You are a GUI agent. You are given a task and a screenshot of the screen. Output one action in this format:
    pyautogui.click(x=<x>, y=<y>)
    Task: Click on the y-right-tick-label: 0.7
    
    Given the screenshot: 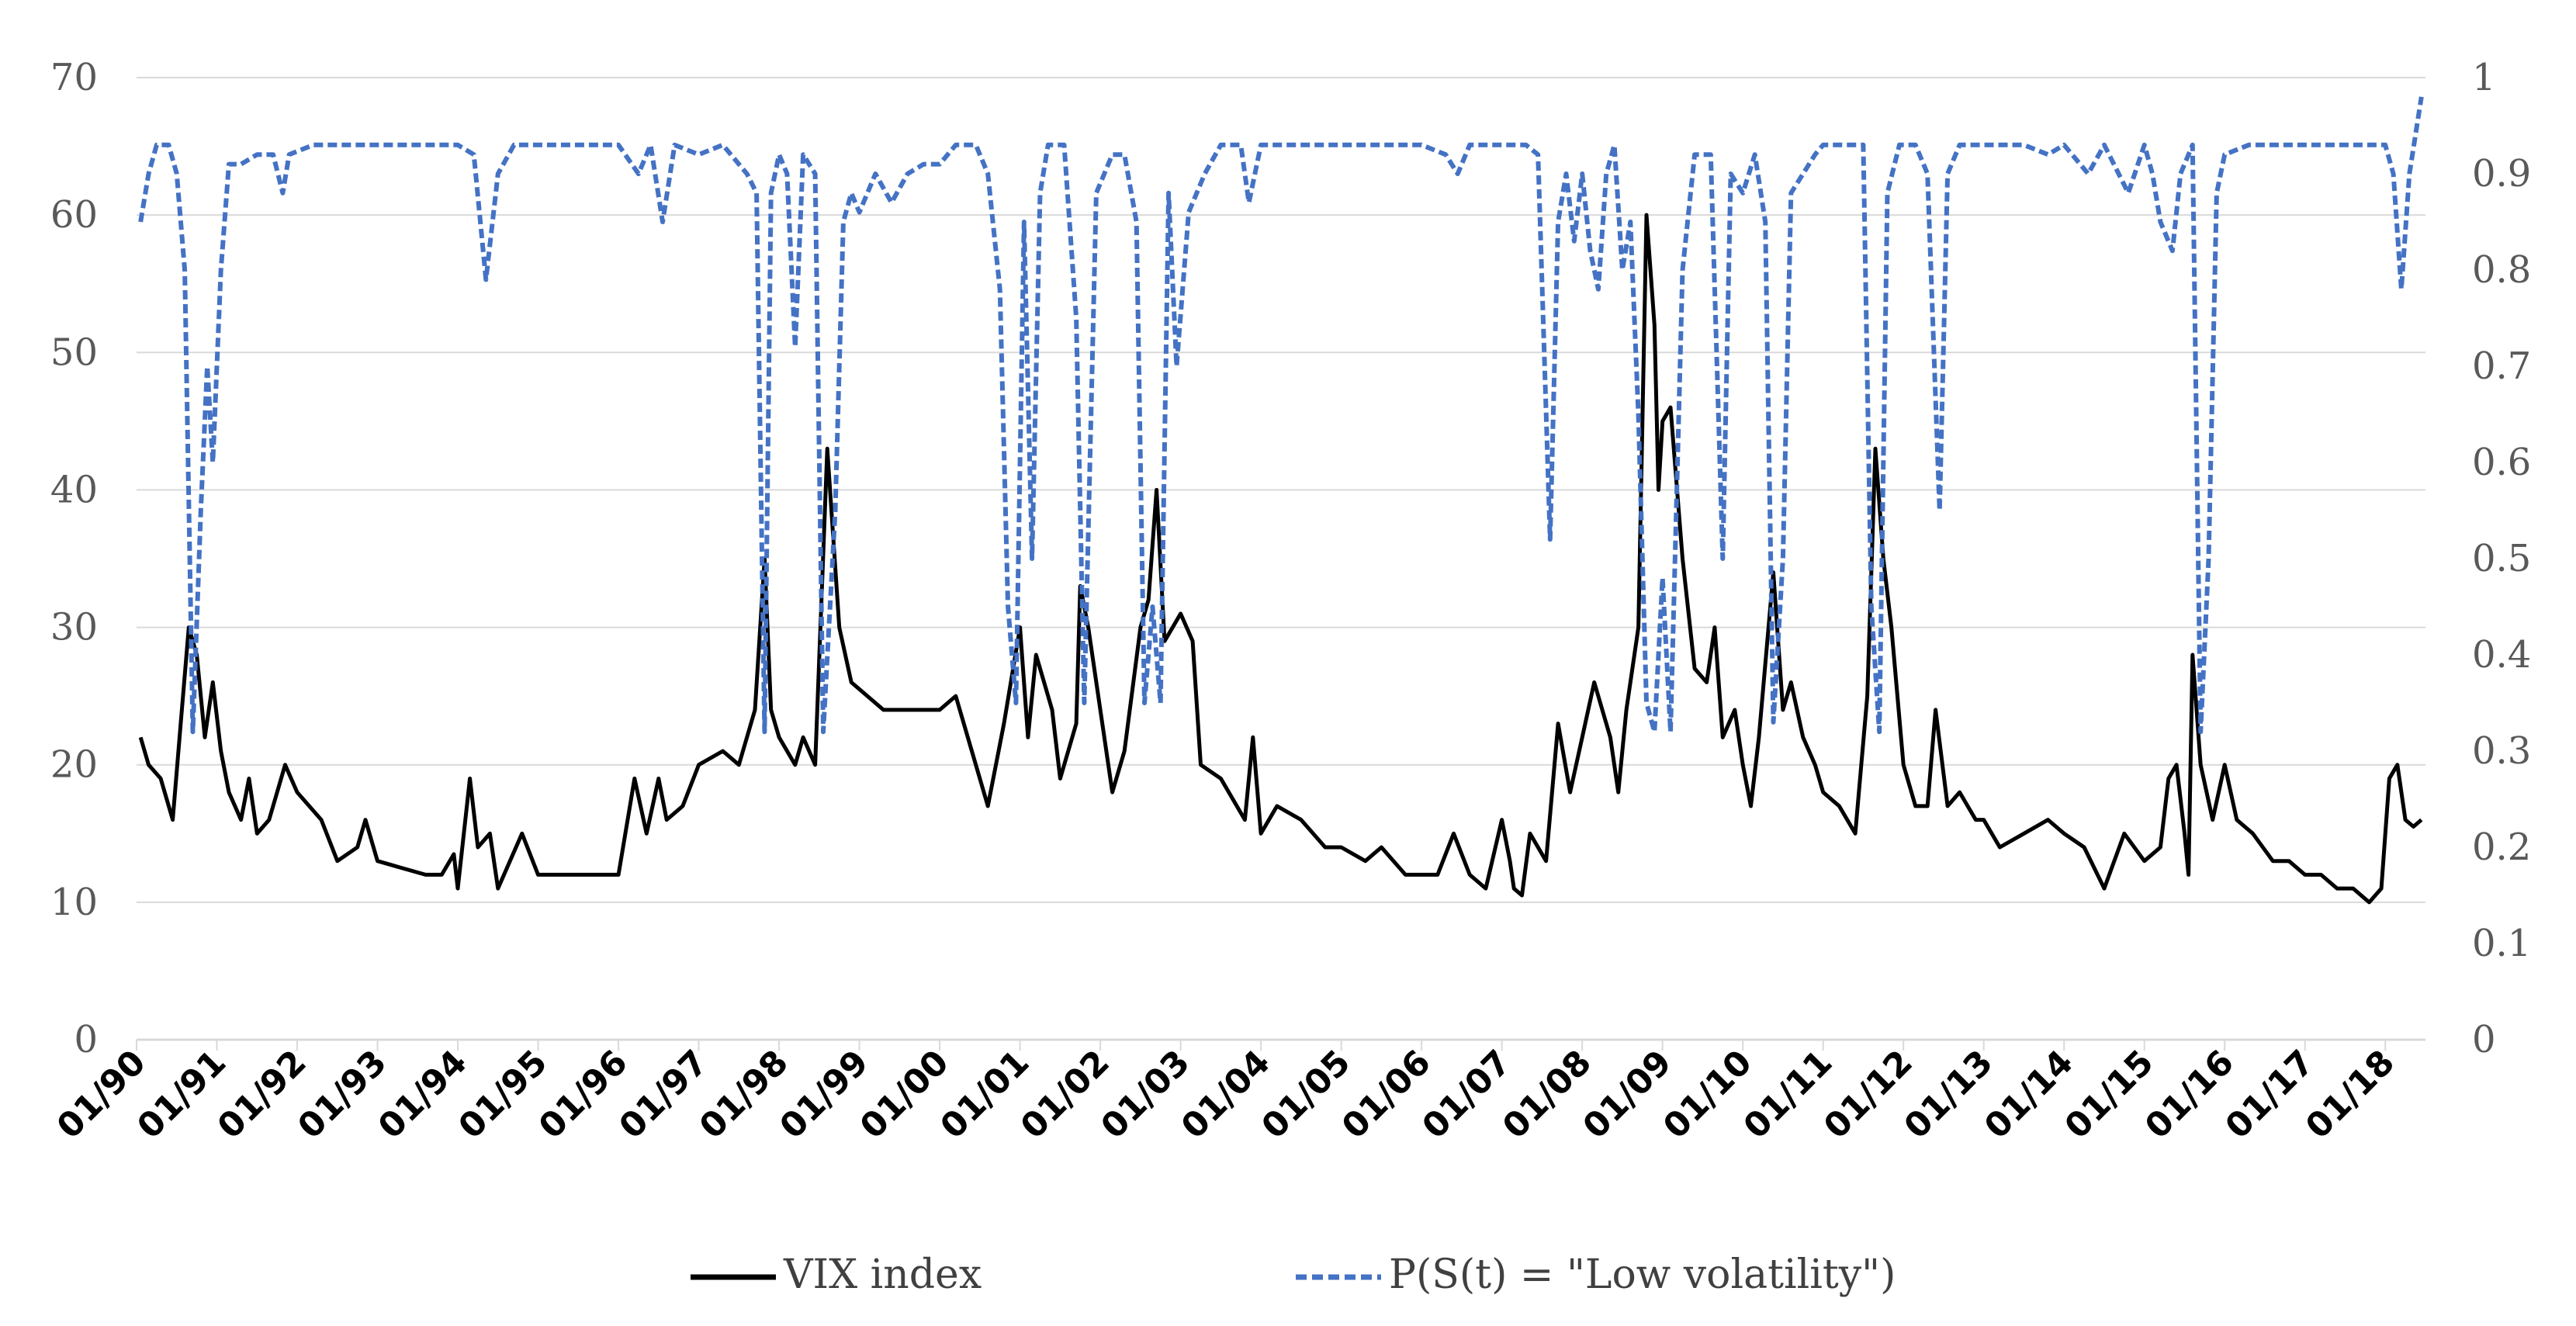 What is the action you would take?
    pyautogui.click(x=2501, y=366)
    